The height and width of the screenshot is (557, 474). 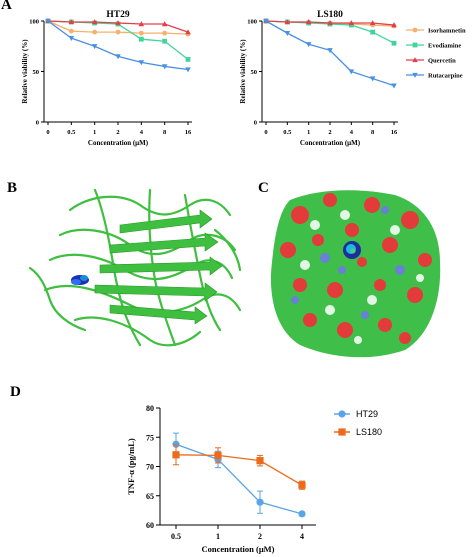 I want to click on chart-title: LS180, so click(x=330, y=15).